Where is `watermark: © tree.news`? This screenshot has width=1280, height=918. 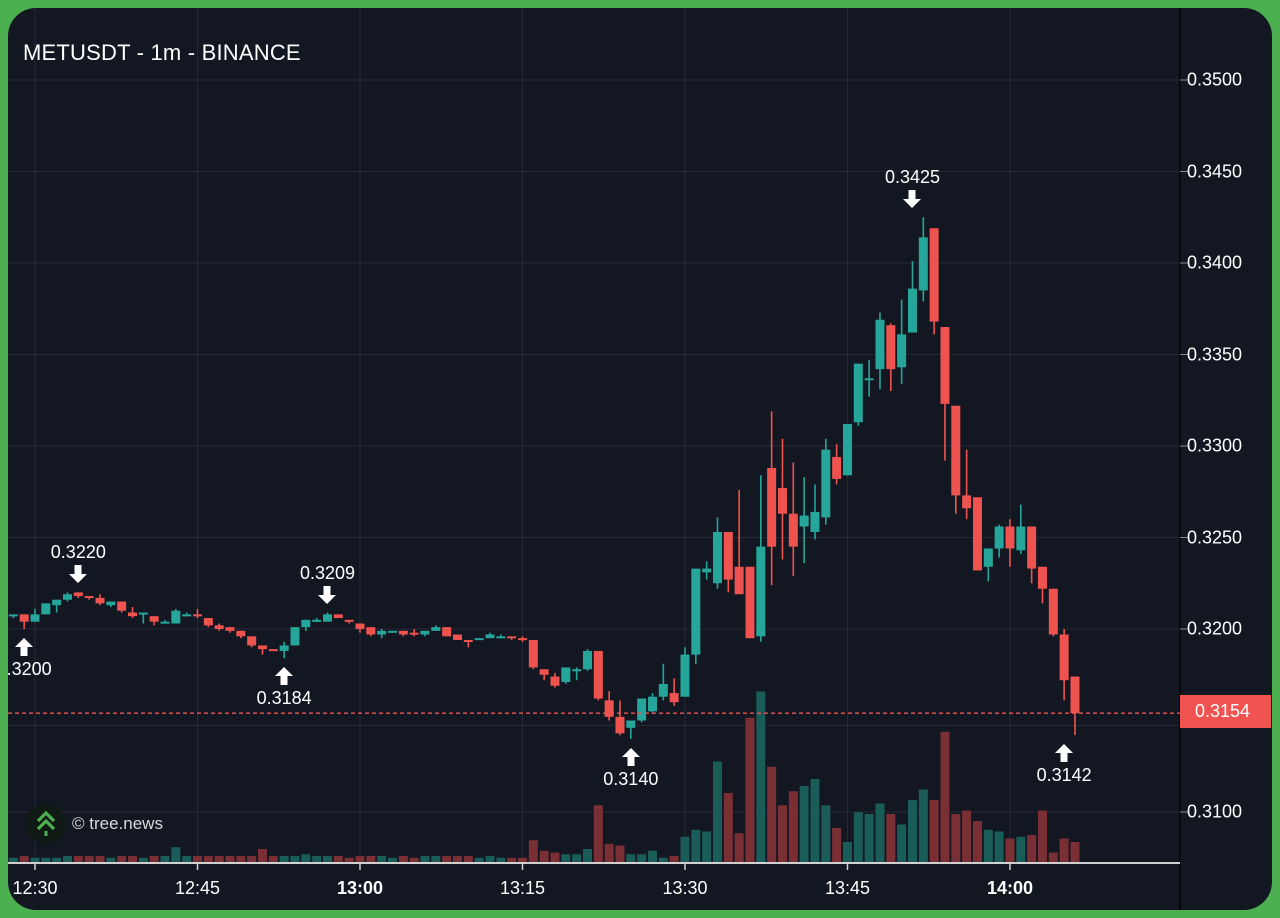
watermark: © tree.news is located at coordinates (94, 824).